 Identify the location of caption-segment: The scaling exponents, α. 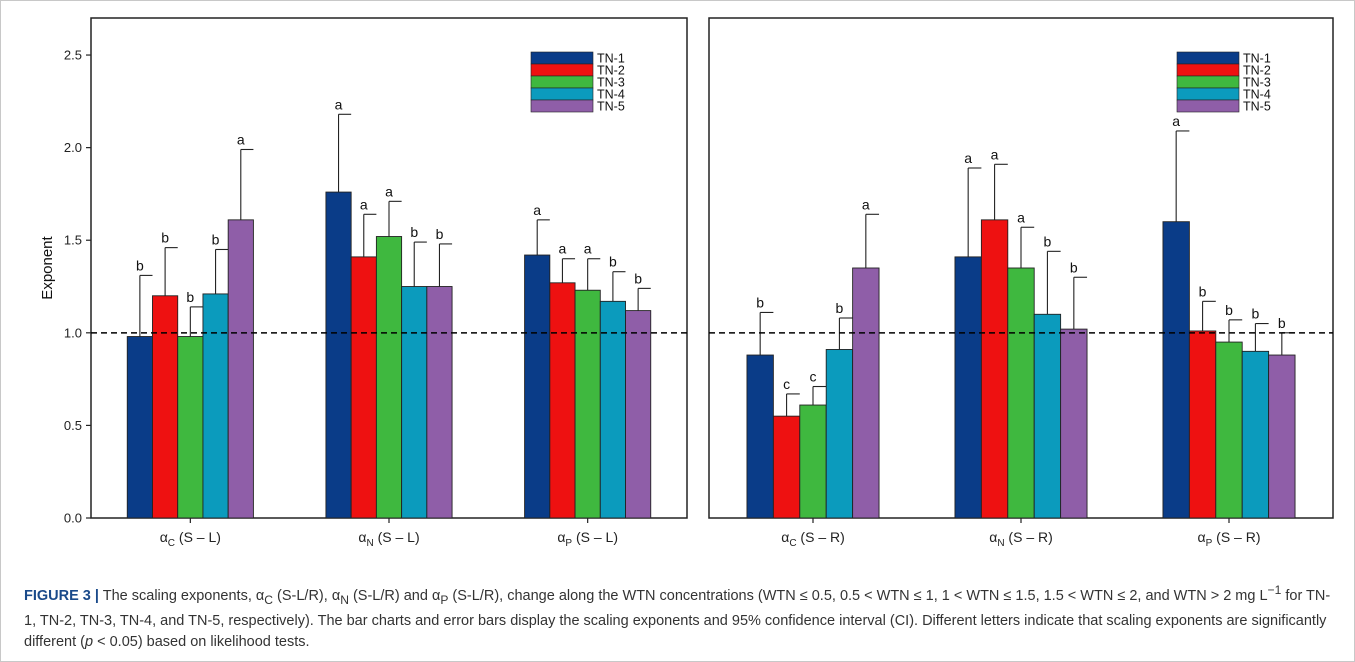
(181, 595).